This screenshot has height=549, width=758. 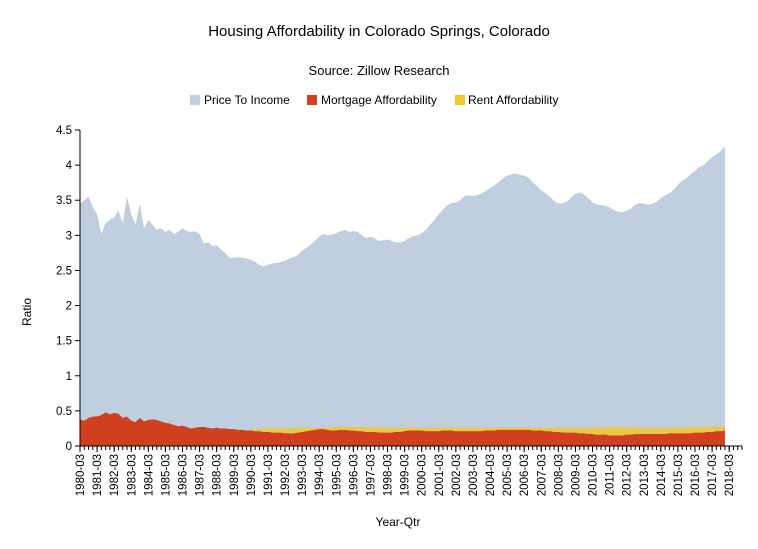 I want to click on x-axis-title: Year-Qtr, so click(x=398, y=522).